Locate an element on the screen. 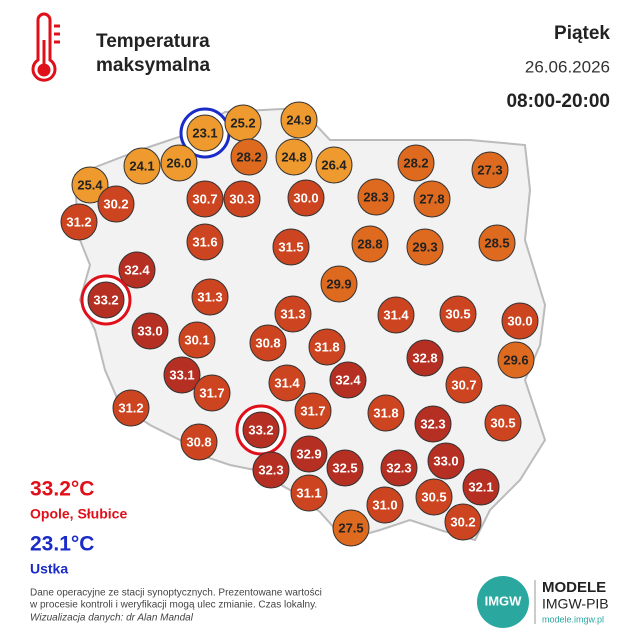  station-value: 23.1 is located at coordinates (204, 132).